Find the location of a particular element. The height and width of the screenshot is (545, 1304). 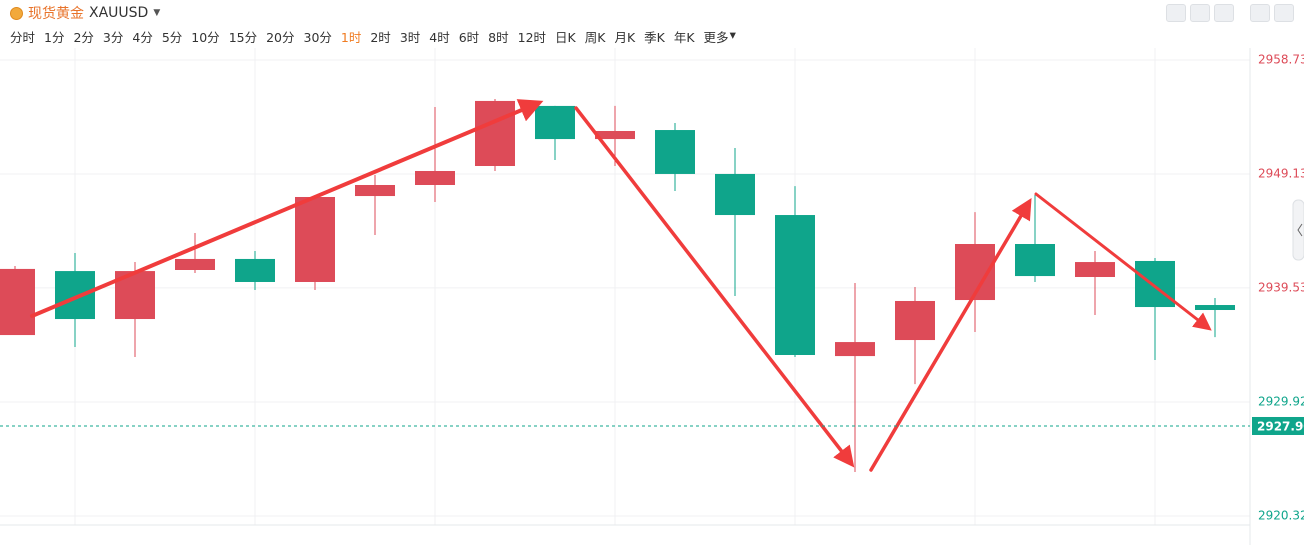

current-price-box is located at coordinates (1278, 425).